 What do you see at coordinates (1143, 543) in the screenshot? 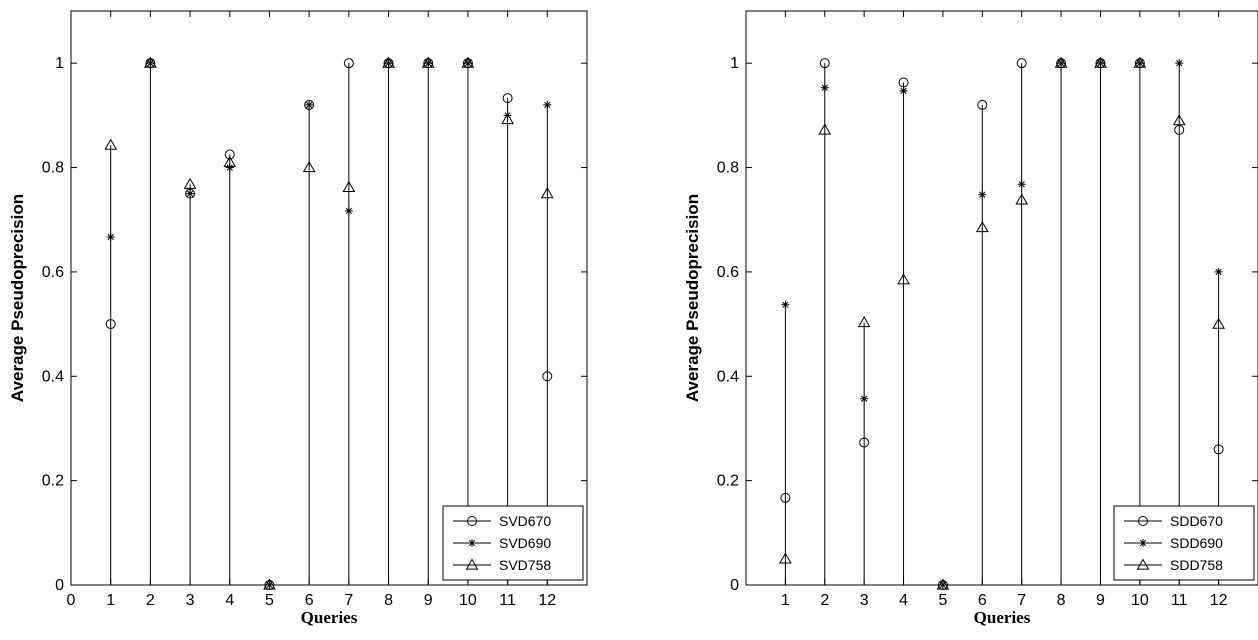
I see `legend-marker-star` at bounding box center [1143, 543].